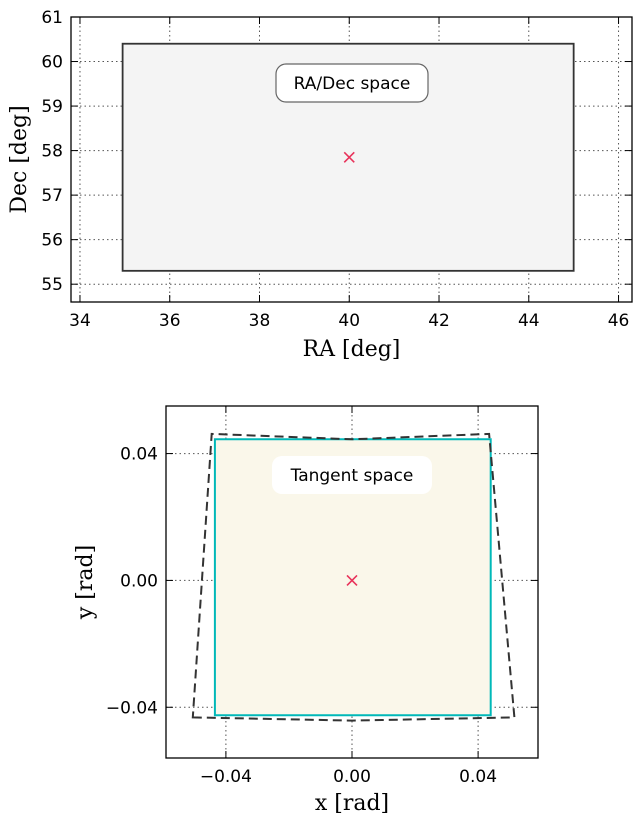  Describe the element at coordinates (19, 159) in the screenshot. I see `ra-dec-y-label: Dec [deg]` at that location.